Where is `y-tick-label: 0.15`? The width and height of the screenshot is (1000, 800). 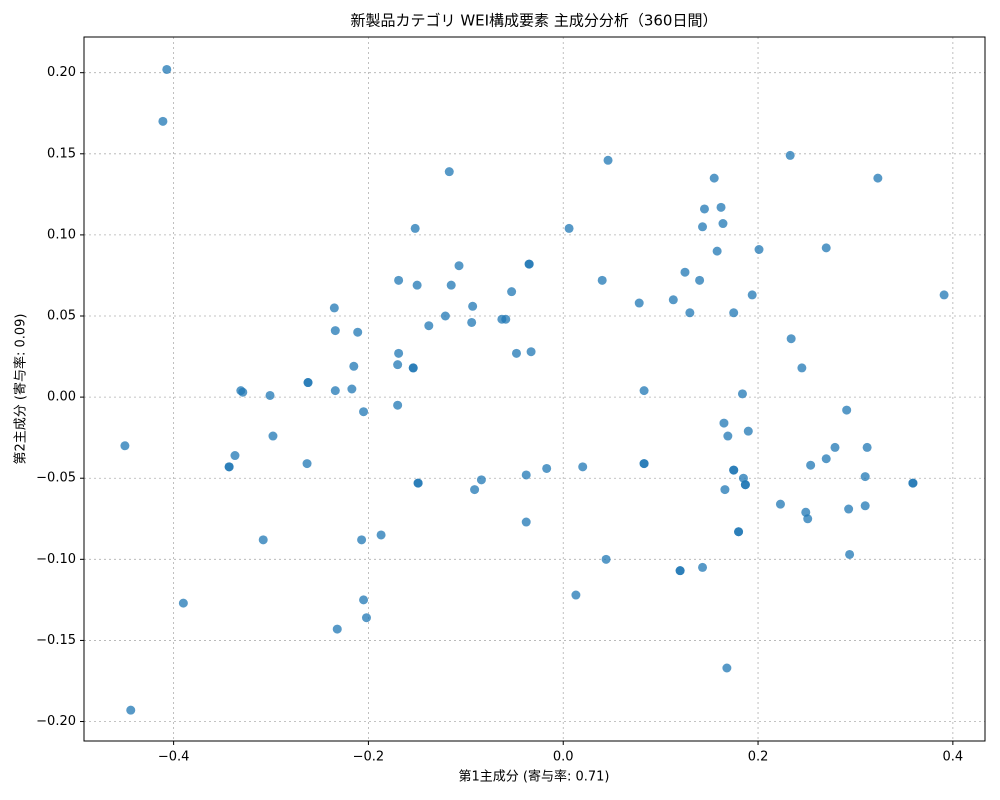
y-tick-label: 0.15 is located at coordinates (61, 153).